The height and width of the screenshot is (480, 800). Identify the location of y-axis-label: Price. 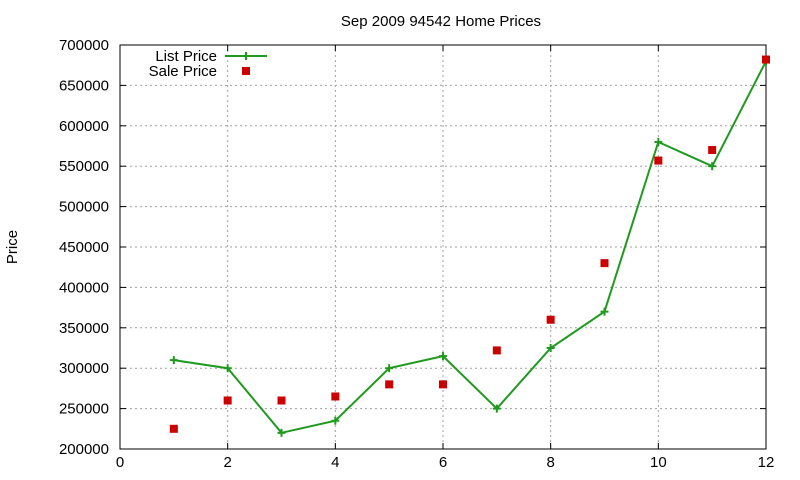
(12, 247).